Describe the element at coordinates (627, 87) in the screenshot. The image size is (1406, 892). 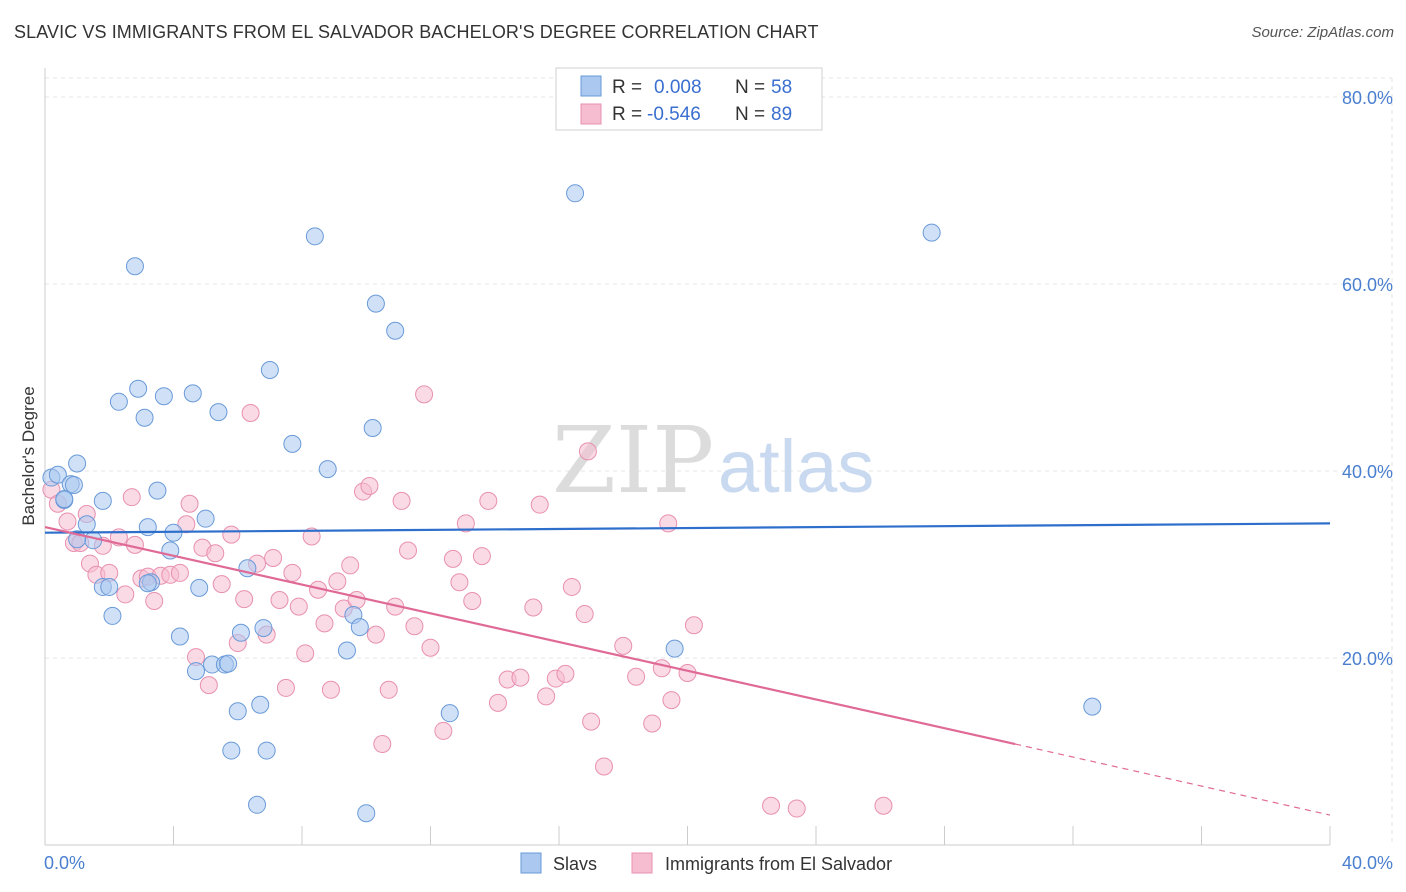
I see `legend-r-label-slavs: R =` at that location.